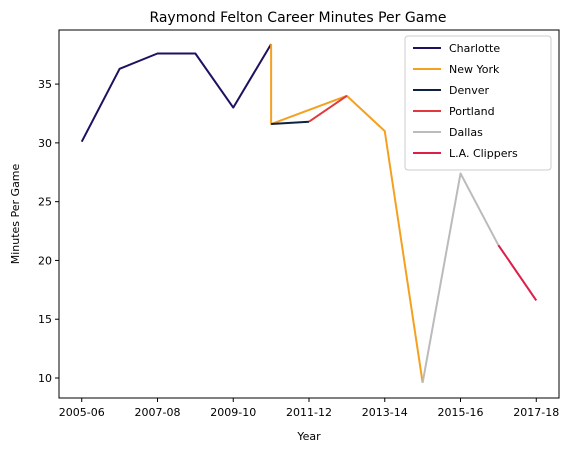 Image resolution: width=569 pixels, height=453 pixels. Describe the element at coordinates (233, 412) in the screenshot. I see `x-tick-label: 2009-10` at that location.